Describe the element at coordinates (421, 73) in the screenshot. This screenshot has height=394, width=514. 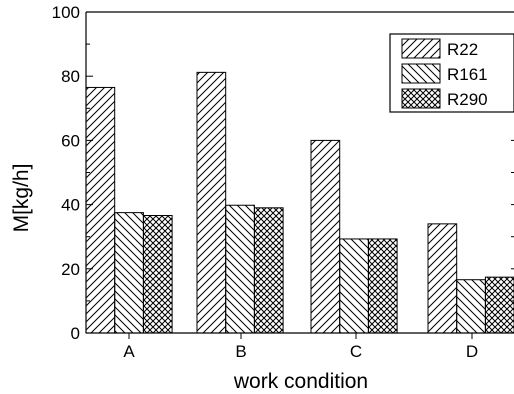
I see `legend-swatch-r161` at that location.